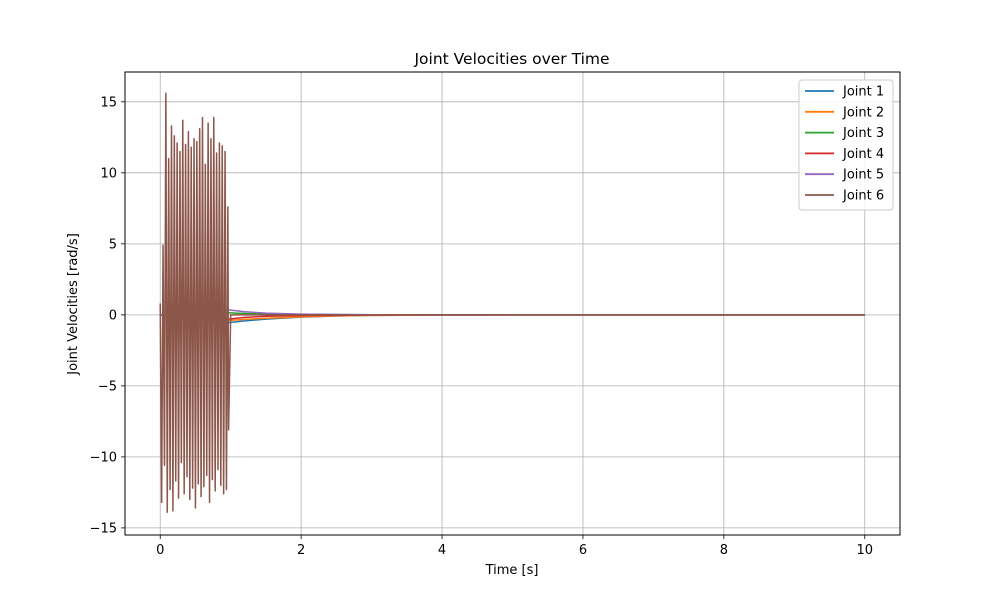 Image resolution: width=1000 pixels, height=600 pixels. What do you see at coordinates (864, 550) in the screenshot?
I see `x-tick-label: 10` at bounding box center [864, 550].